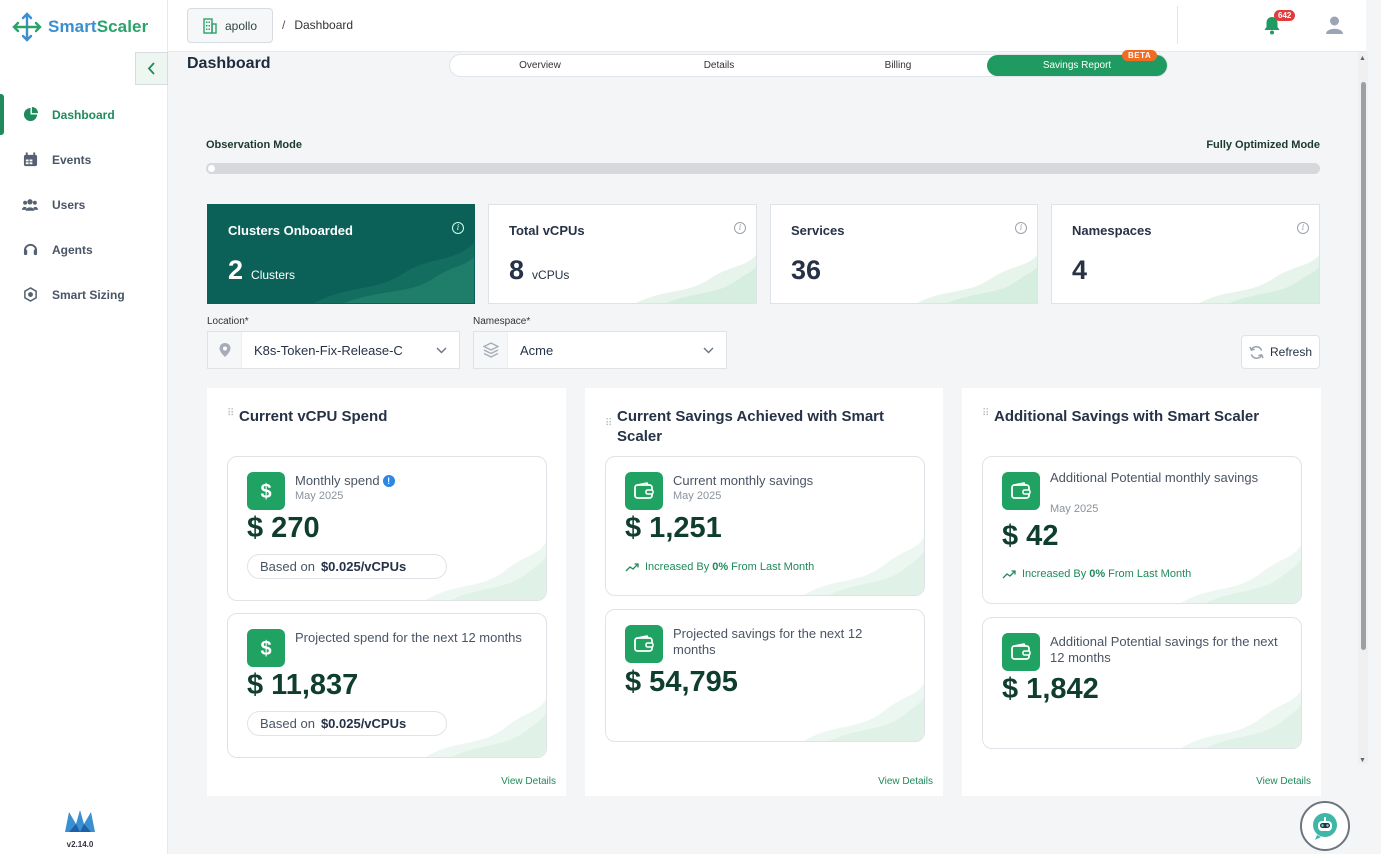  I want to click on sidebar-item-label: Agents, so click(72, 249).